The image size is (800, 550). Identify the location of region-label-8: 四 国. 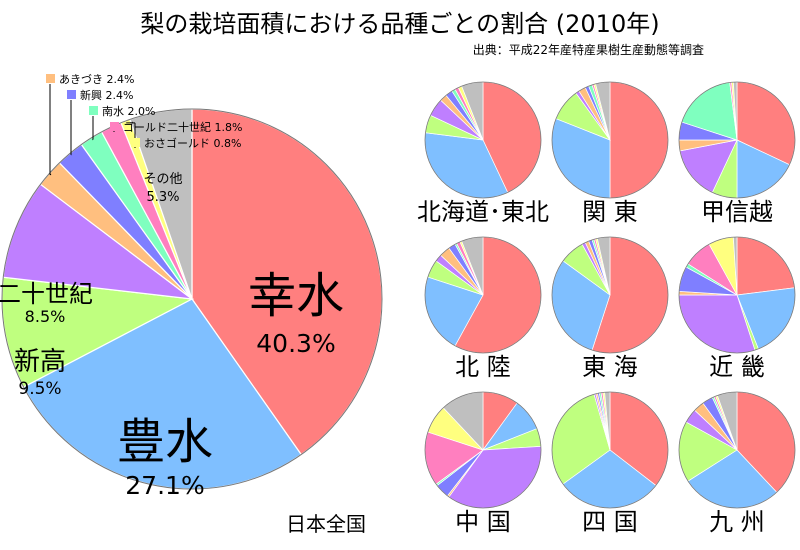
(610, 522).